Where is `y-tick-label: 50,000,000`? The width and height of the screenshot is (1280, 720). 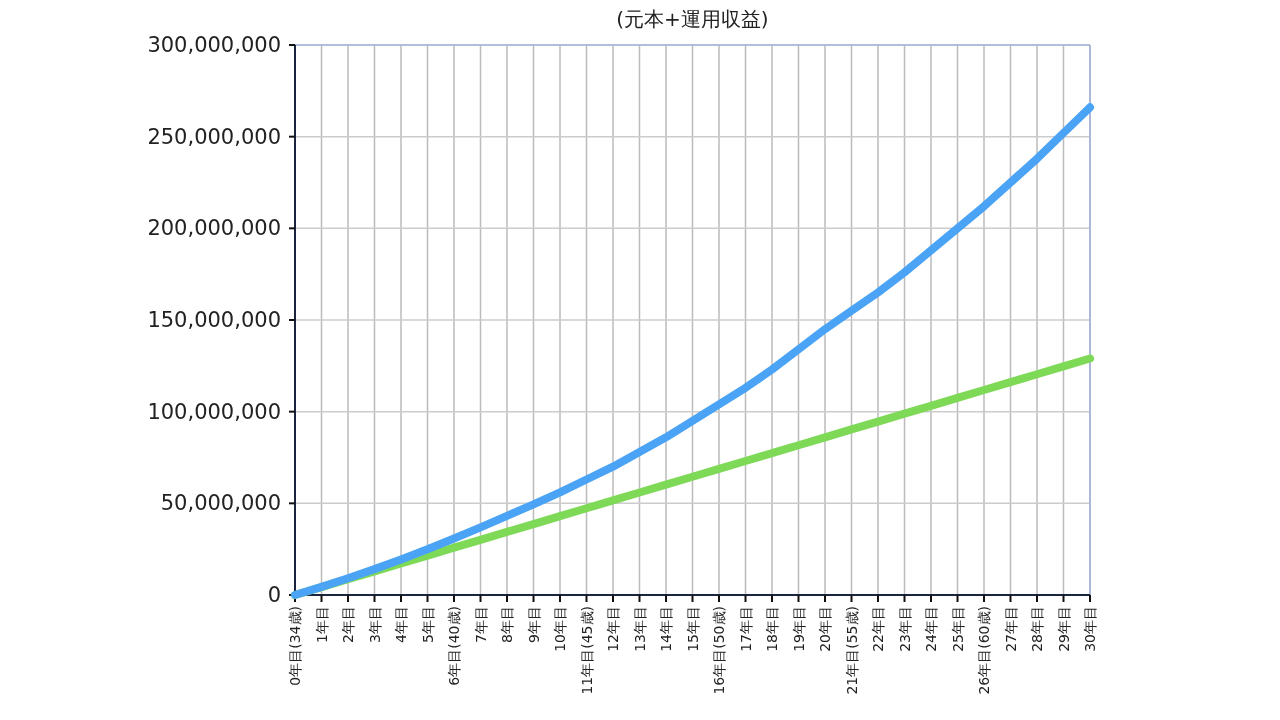 y-tick-label: 50,000,000 is located at coordinates (220, 503).